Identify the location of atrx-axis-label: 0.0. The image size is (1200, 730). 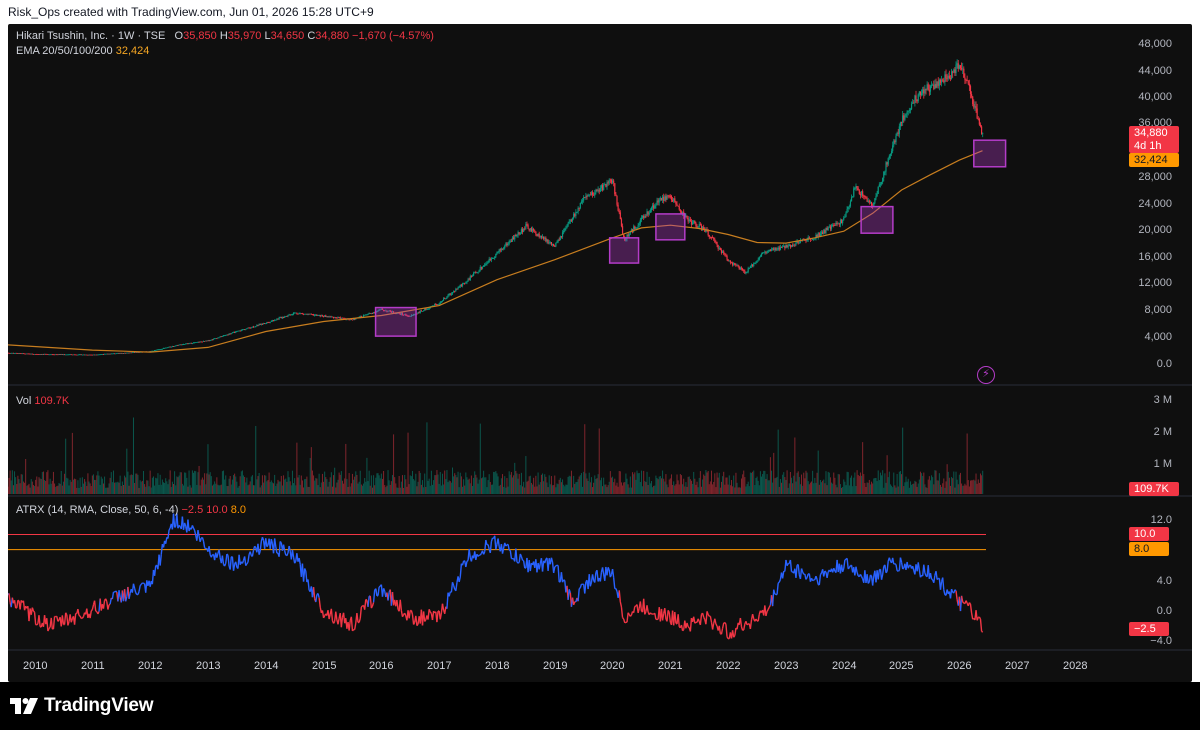
(1164, 611).